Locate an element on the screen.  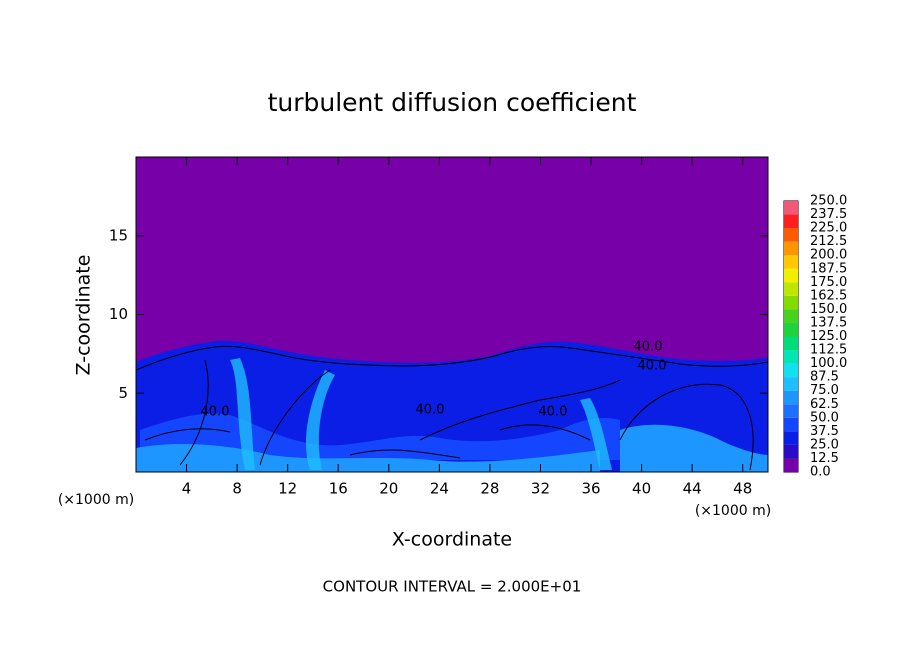
contour-lines is located at coordinates (452, 408).